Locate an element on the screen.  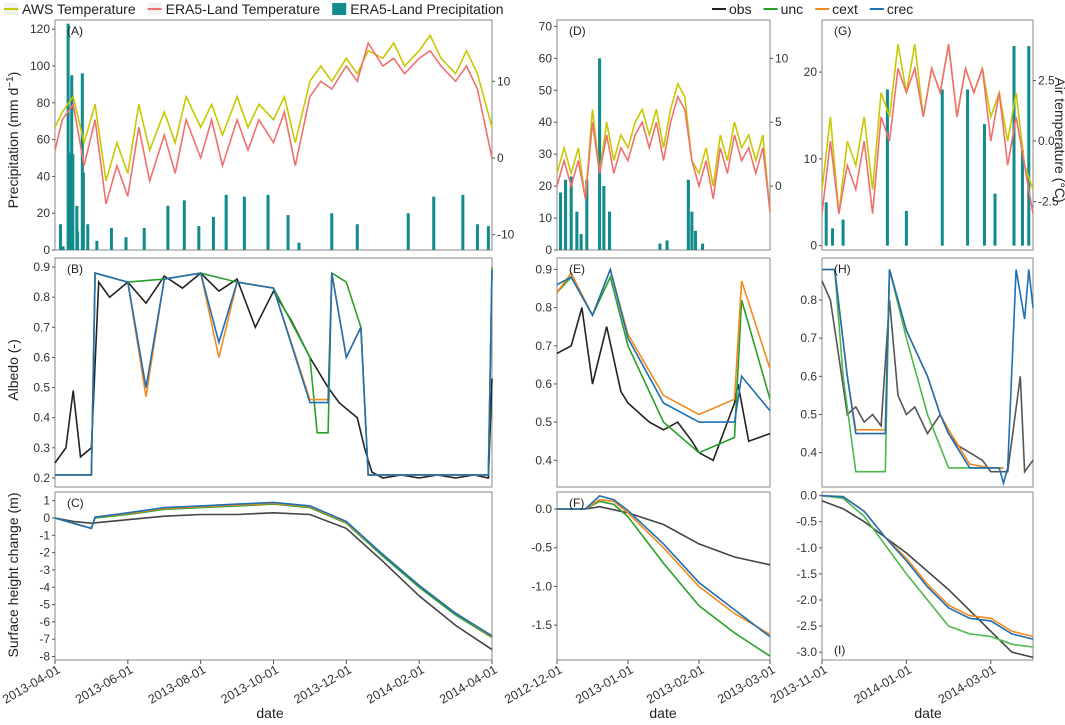
y-axis-title-airtemp: Air temperature (°C) is located at coordinates (1058, 139).